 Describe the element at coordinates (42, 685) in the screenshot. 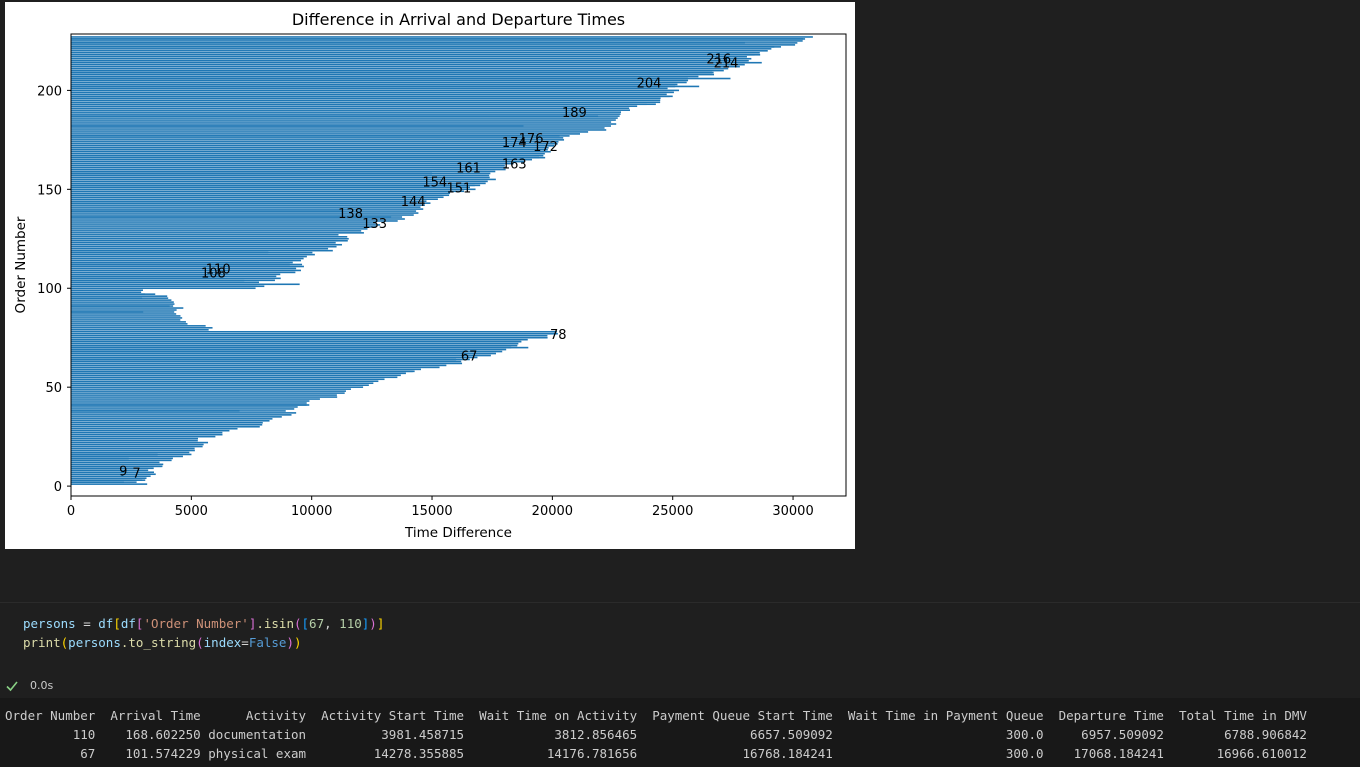

I see `execution-time: 0.0s` at that location.